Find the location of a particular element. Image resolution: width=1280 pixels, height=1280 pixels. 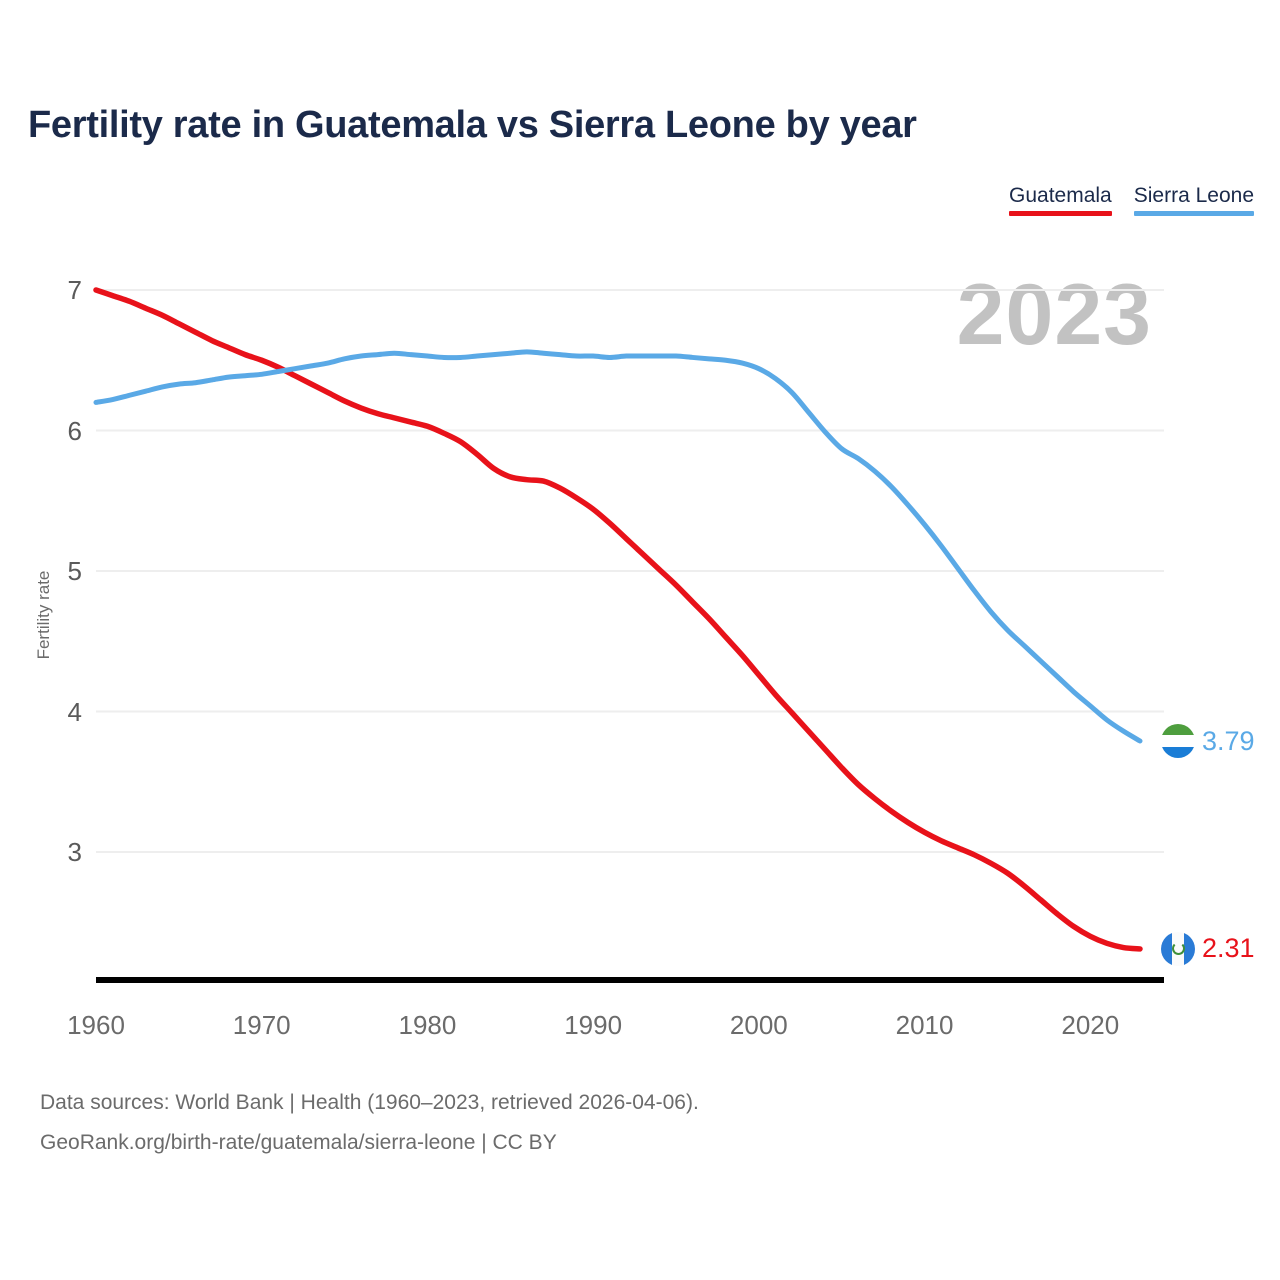

x-tick-label: 2020 is located at coordinates (1090, 1025).